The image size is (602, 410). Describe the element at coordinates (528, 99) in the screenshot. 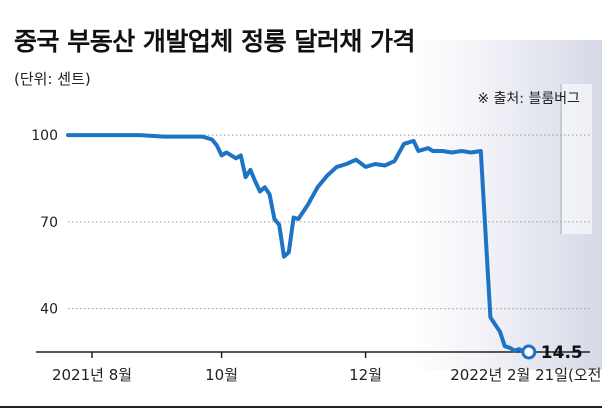

I see `source-label: ※ 출처: 블룸버그` at that location.